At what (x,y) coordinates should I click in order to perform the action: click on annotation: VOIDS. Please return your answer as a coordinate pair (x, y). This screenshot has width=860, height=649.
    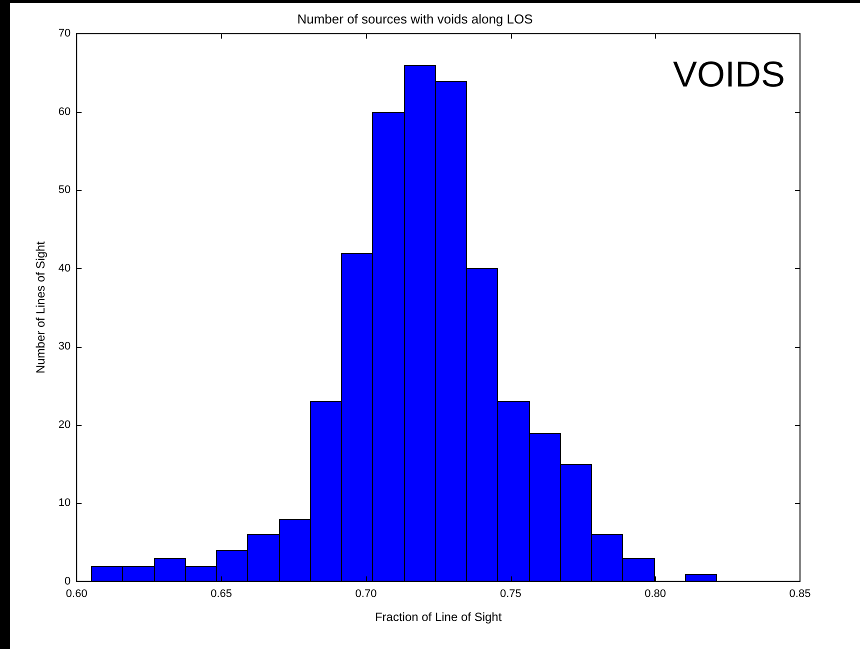
    Looking at the image, I should click on (728, 74).